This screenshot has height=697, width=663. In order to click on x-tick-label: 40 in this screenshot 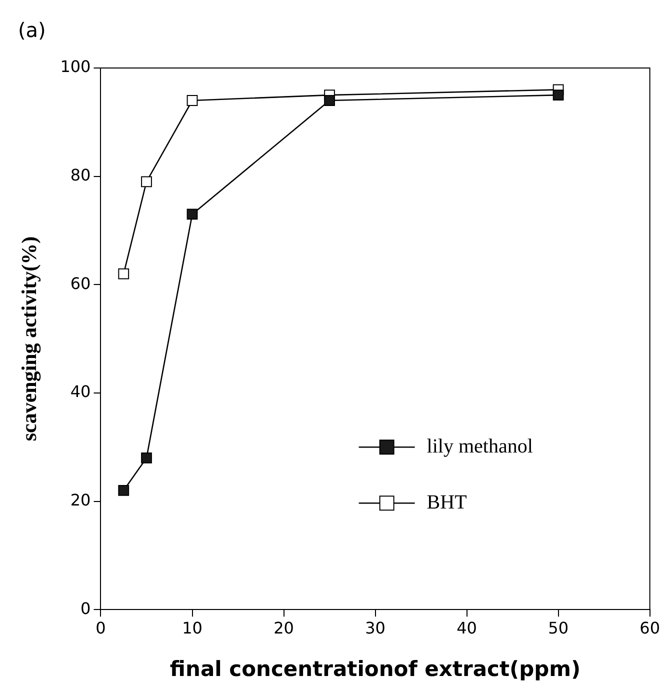, I will do `click(466, 628)`.